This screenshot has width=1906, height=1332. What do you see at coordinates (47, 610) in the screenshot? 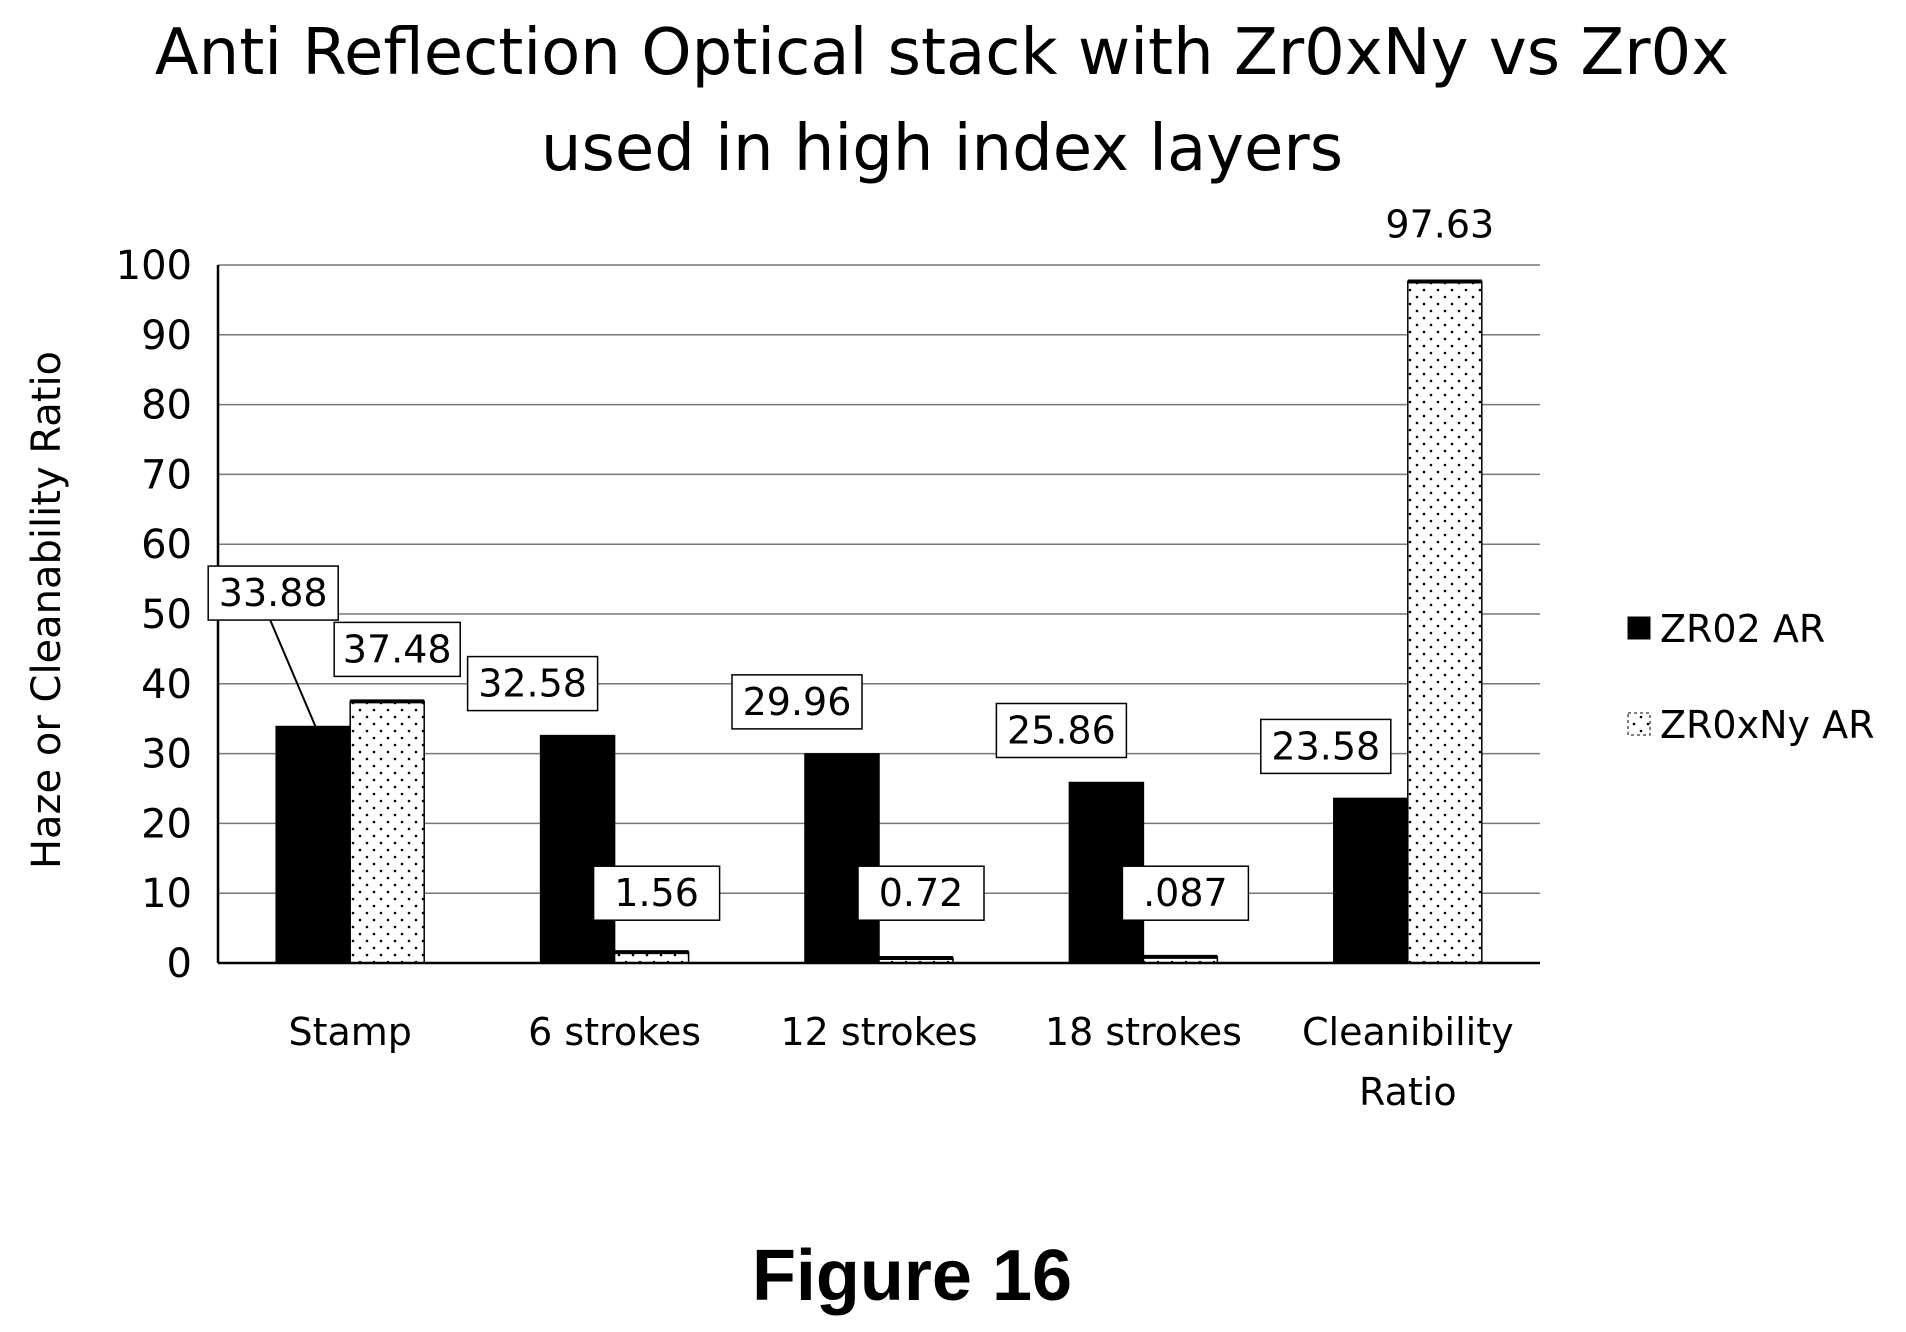
I see `y-axis-label: Haze or Cleanability Ratio` at bounding box center [47, 610].